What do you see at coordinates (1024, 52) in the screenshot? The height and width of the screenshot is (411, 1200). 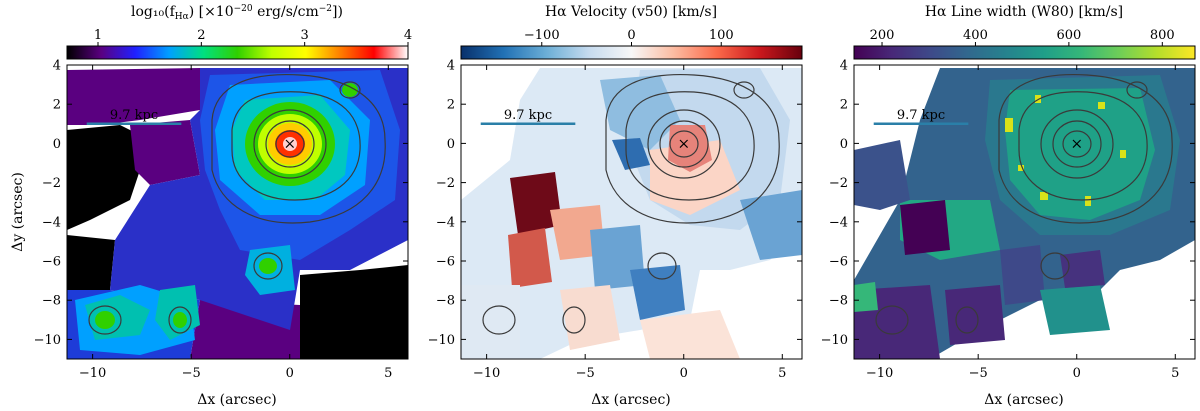 I see `colorbar-linewidth` at bounding box center [1024, 52].